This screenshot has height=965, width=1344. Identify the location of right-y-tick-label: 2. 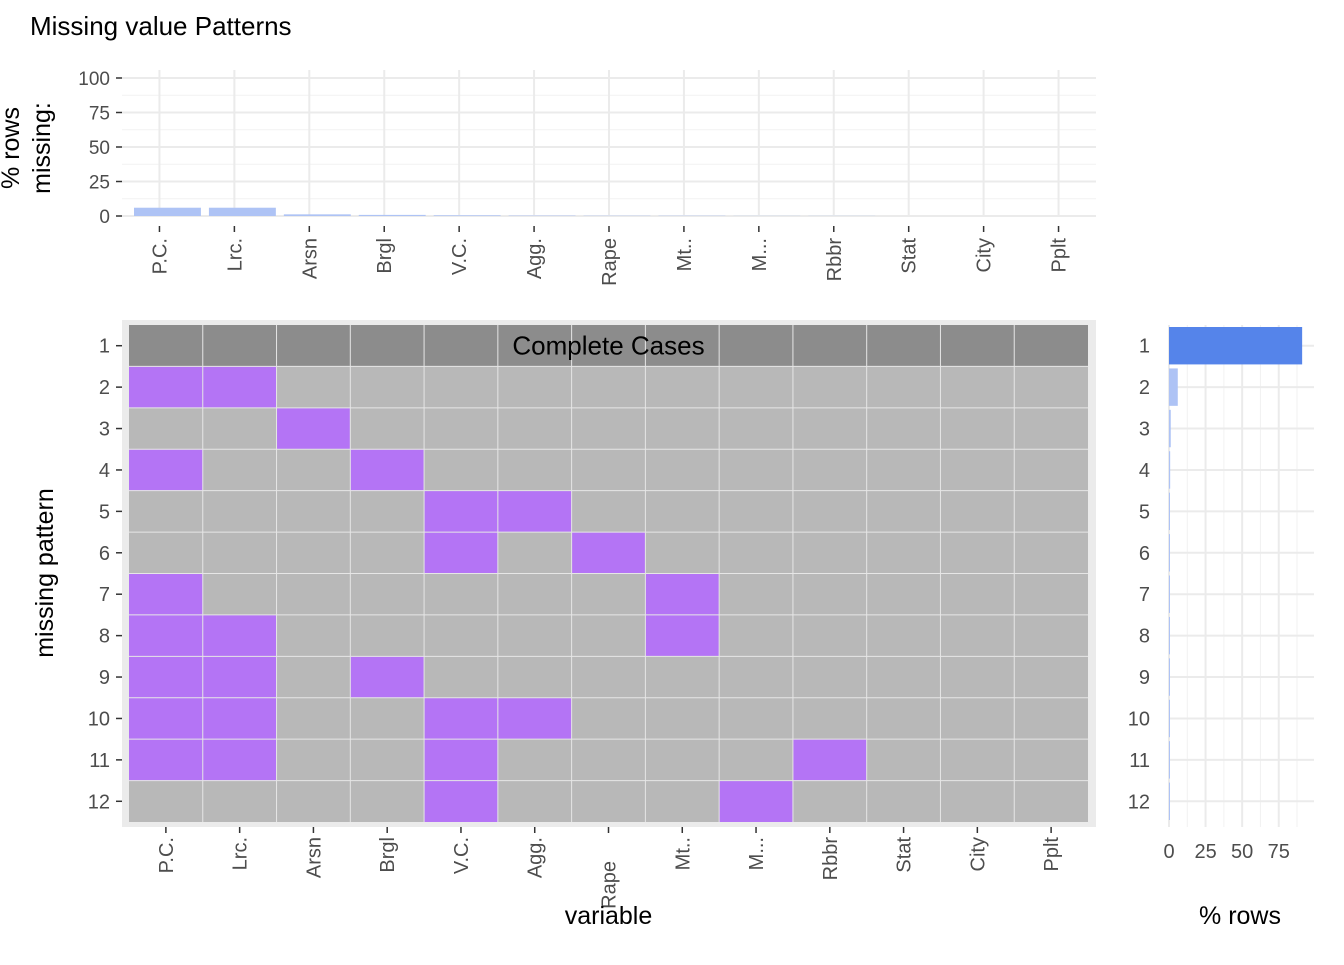
(1144, 388).